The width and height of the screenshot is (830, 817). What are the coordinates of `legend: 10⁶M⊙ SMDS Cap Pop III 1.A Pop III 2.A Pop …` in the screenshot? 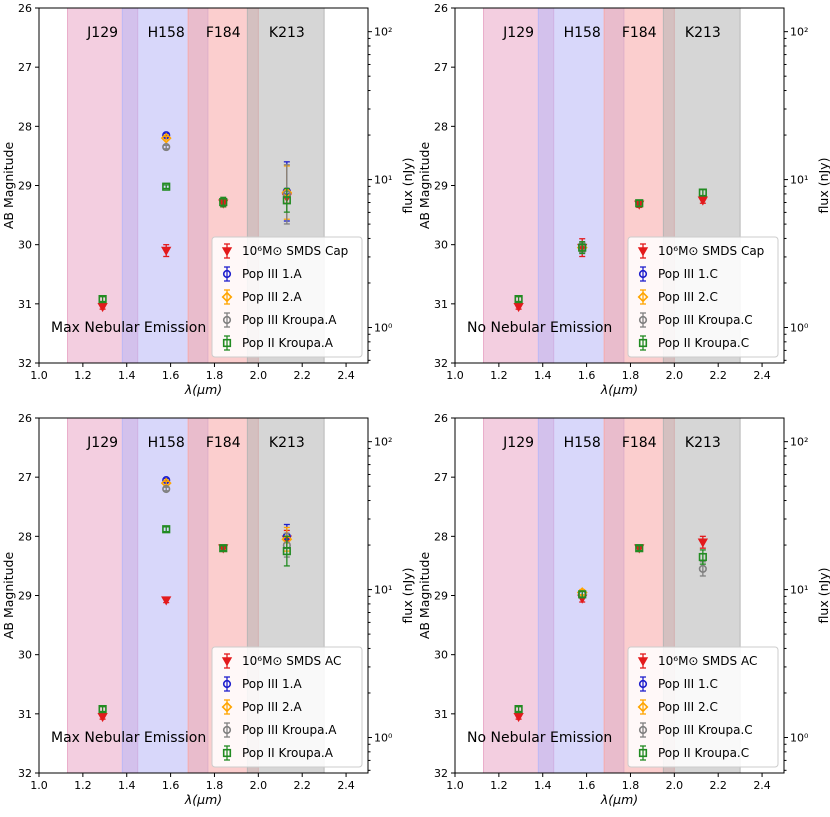 It's located at (287, 297).